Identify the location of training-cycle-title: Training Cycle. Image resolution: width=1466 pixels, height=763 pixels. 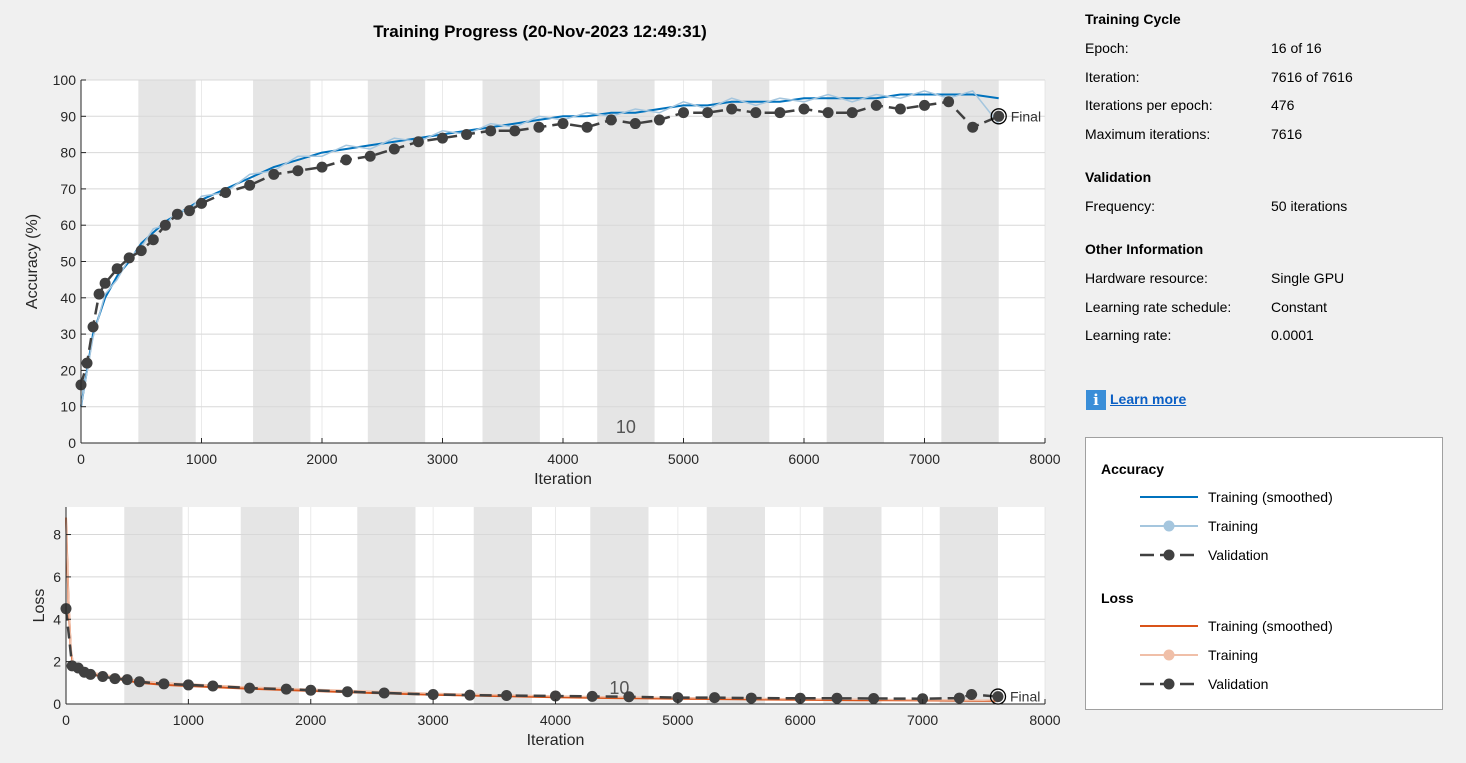
(1133, 19).